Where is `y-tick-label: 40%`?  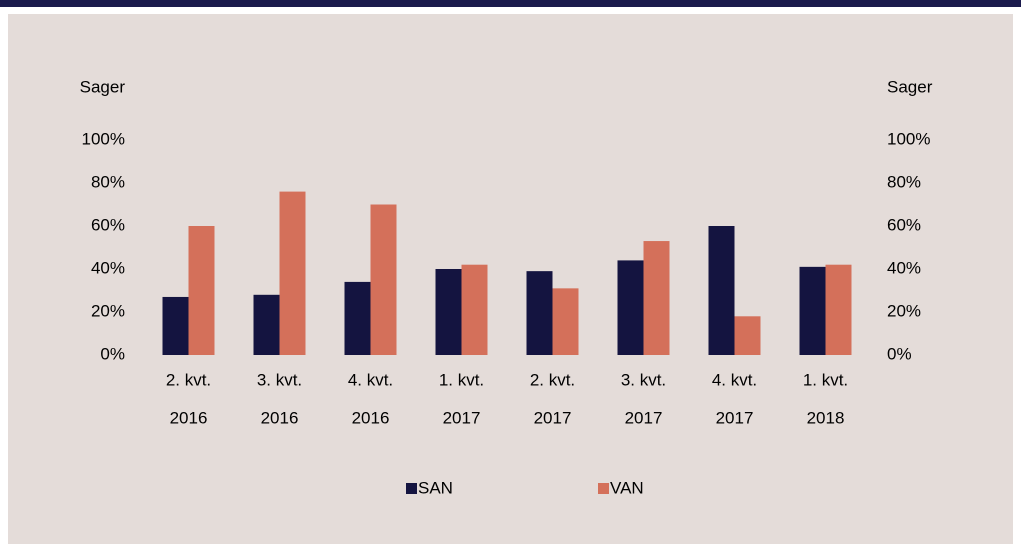
y-tick-label: 40% is located at coordinates (108, 267).